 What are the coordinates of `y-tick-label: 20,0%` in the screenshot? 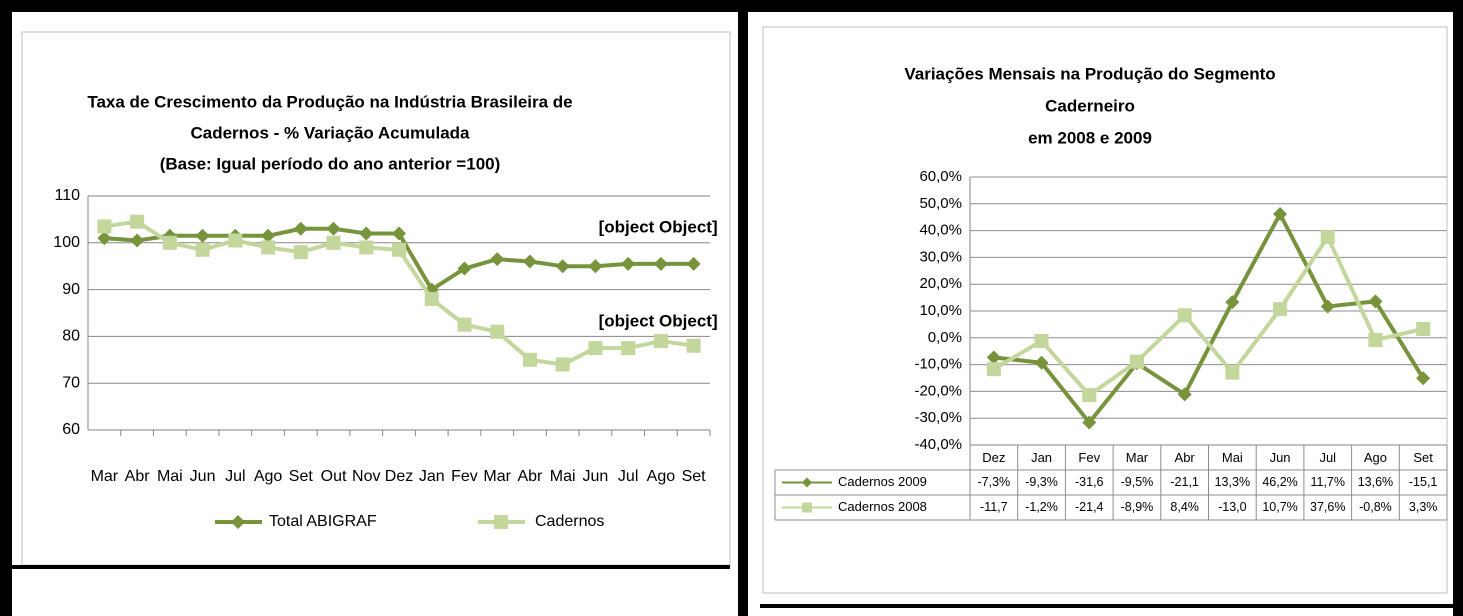 It's located at (940, 283).